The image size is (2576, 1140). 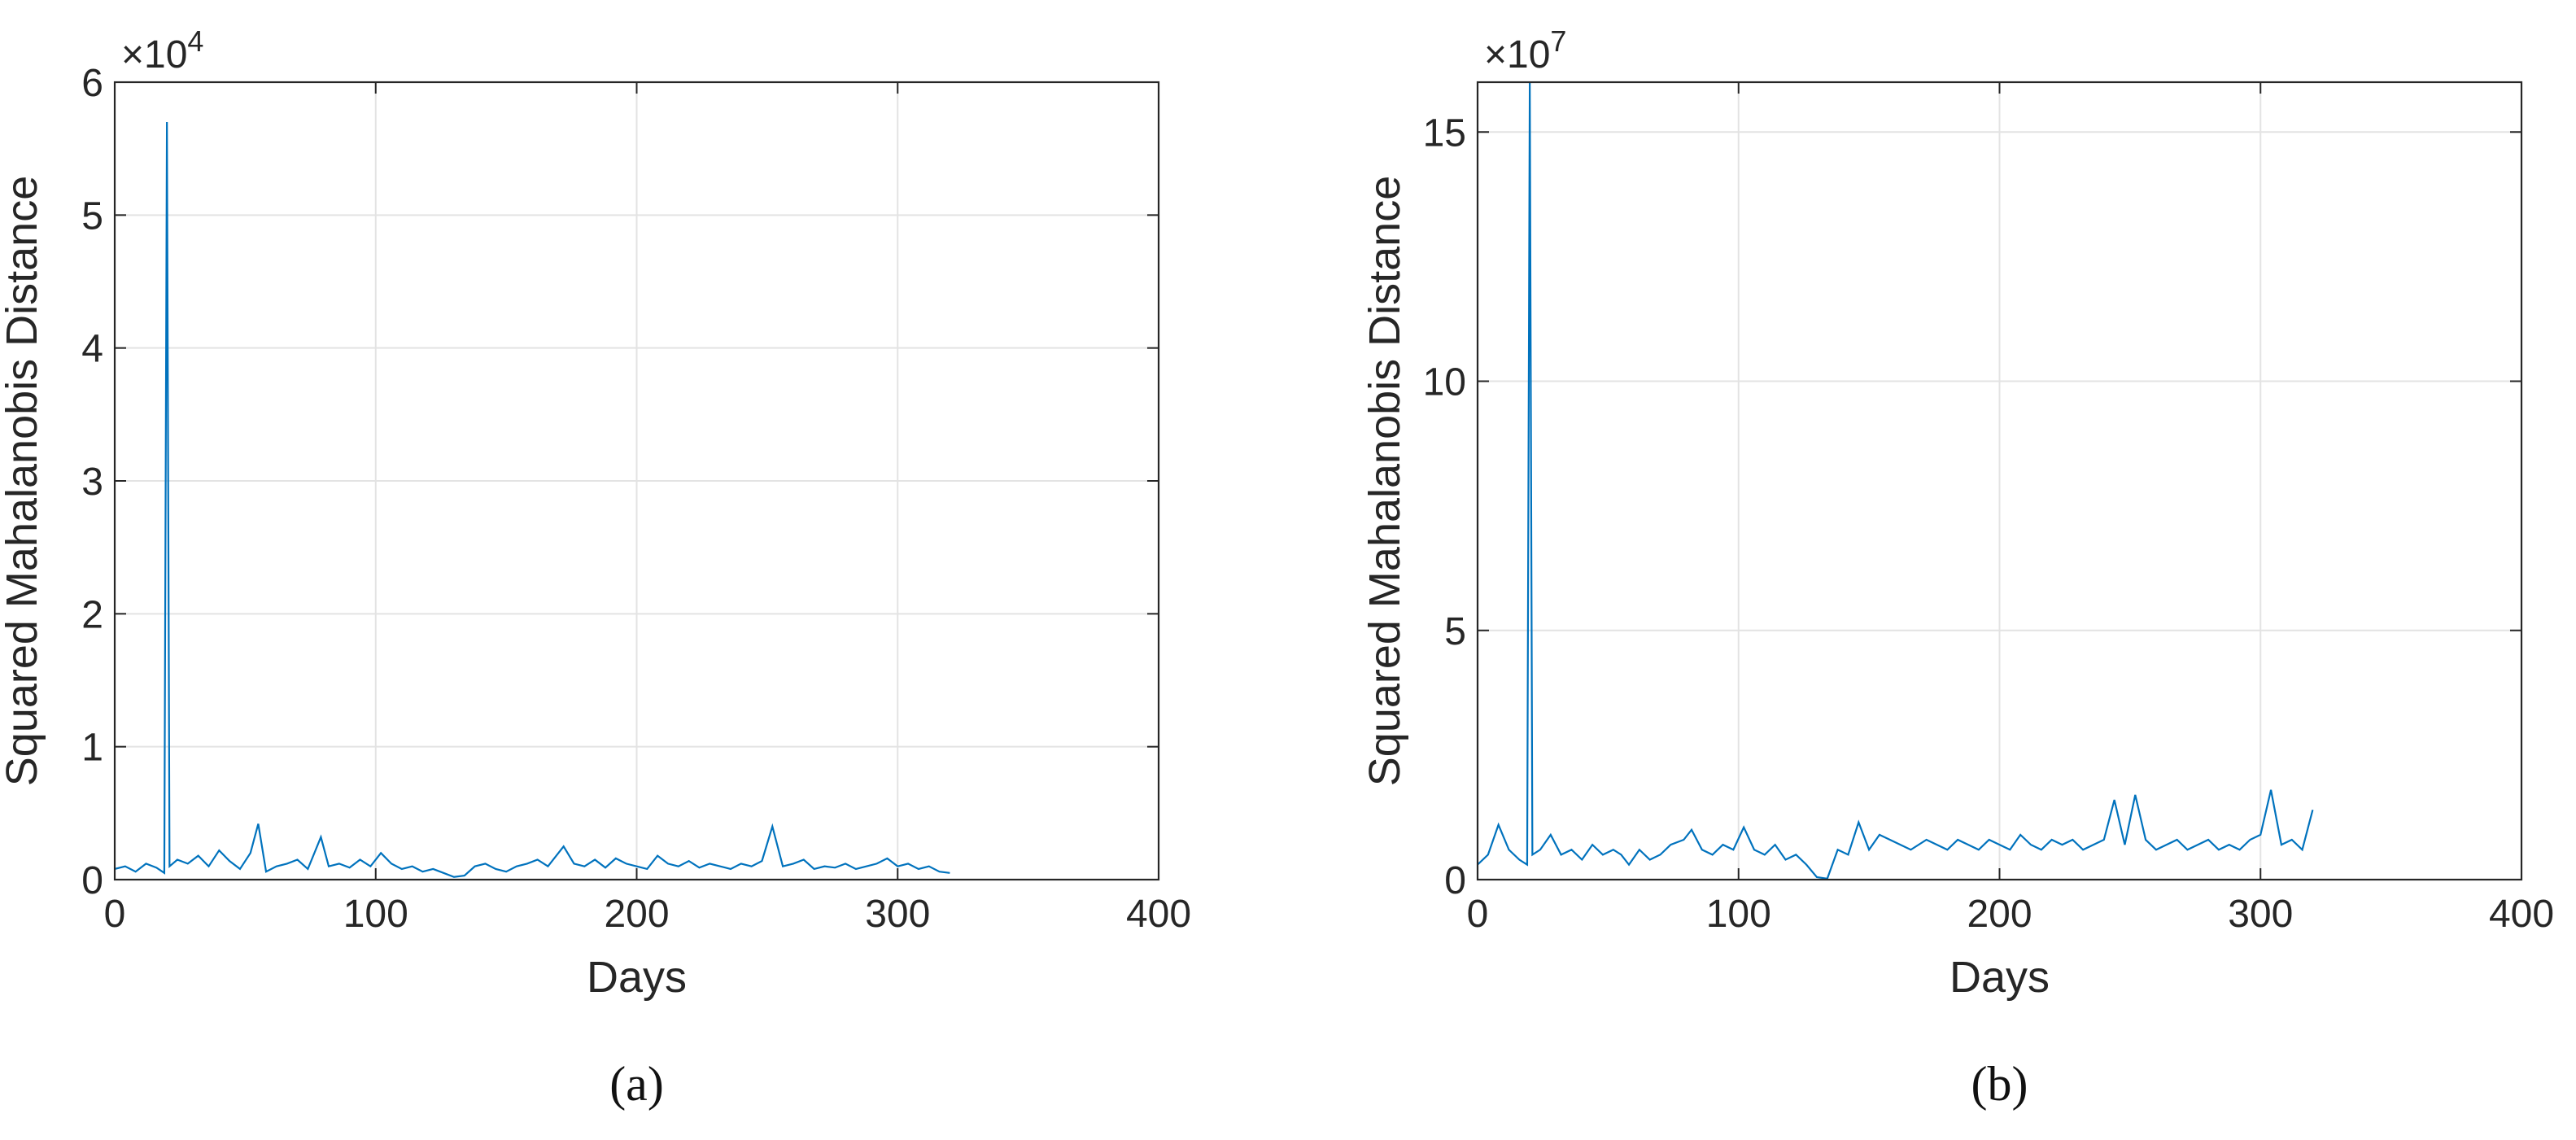 I want to click on panel-label: (b), so click(x=1999, y=1084).